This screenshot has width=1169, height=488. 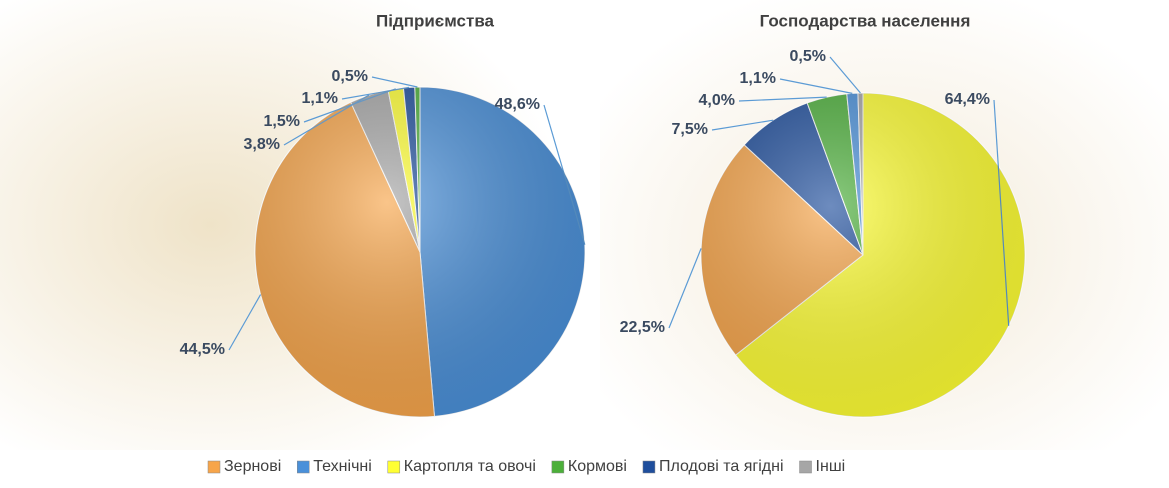 What do you see at coordinates (262, 144) in the screenshot?
I see `data-label: 3,8%` at bounding box center [262, 144].